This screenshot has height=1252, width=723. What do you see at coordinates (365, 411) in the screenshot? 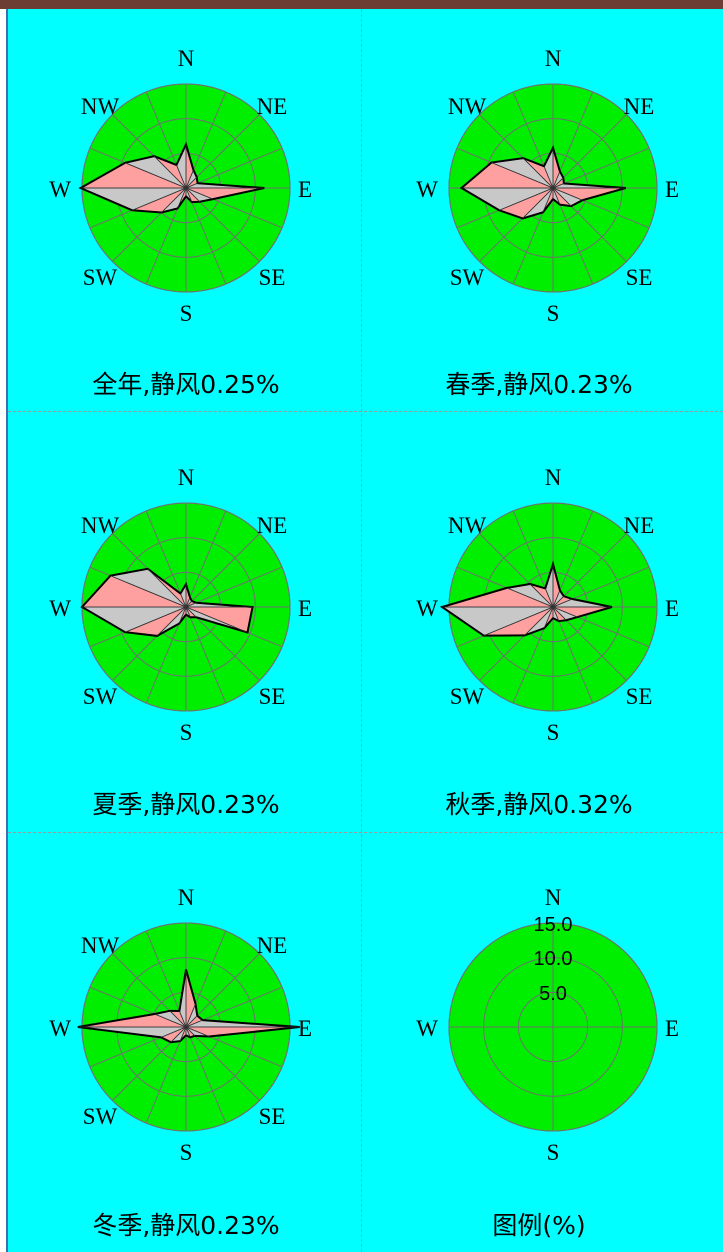
I see `grid-divider-horizontal` at bounding box center [365, 411].